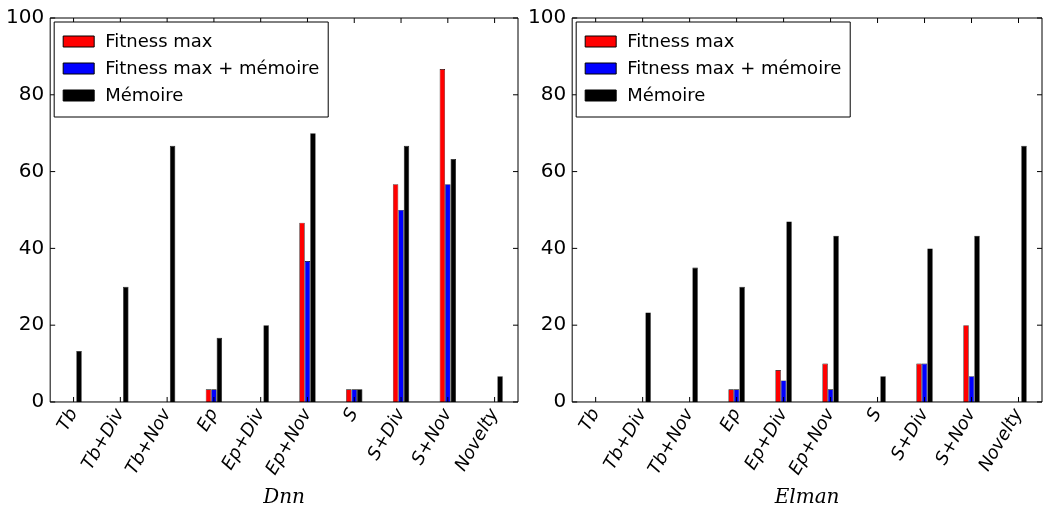 The height and width of the screenshot is (514, 1044). Describe the element at coordinates (283, 496) in the screenshot. I see `x-axis-title: Dnn` at that location.